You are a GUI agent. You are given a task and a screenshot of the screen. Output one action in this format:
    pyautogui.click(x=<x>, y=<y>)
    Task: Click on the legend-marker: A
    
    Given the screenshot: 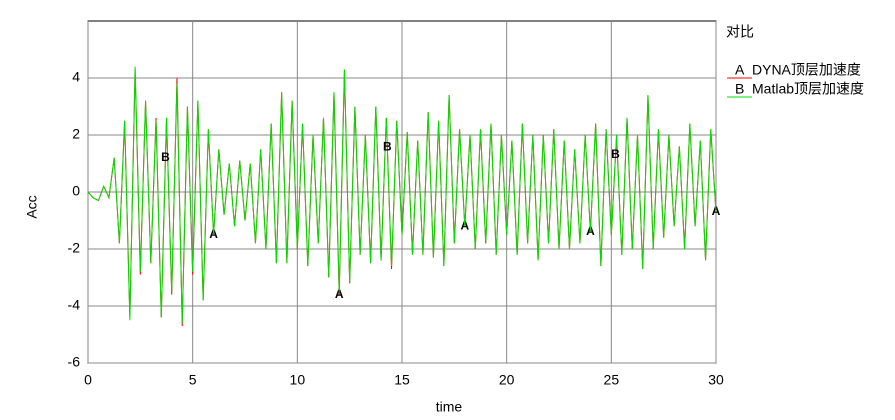 What is the action you would take?
    pyautogui.click(x=740, y=70)
    